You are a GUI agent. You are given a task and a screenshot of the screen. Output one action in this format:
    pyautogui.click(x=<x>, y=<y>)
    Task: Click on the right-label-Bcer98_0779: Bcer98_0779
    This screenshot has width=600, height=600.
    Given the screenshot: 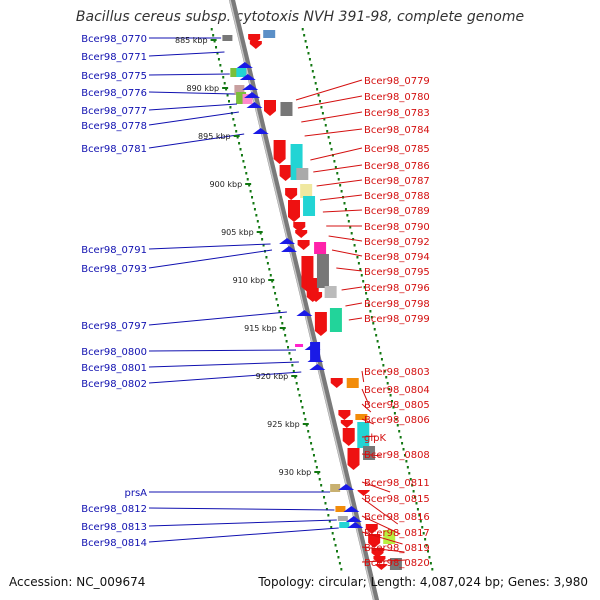 What is the action you would take?
    pyautogui.click(x=397, y=81)
    